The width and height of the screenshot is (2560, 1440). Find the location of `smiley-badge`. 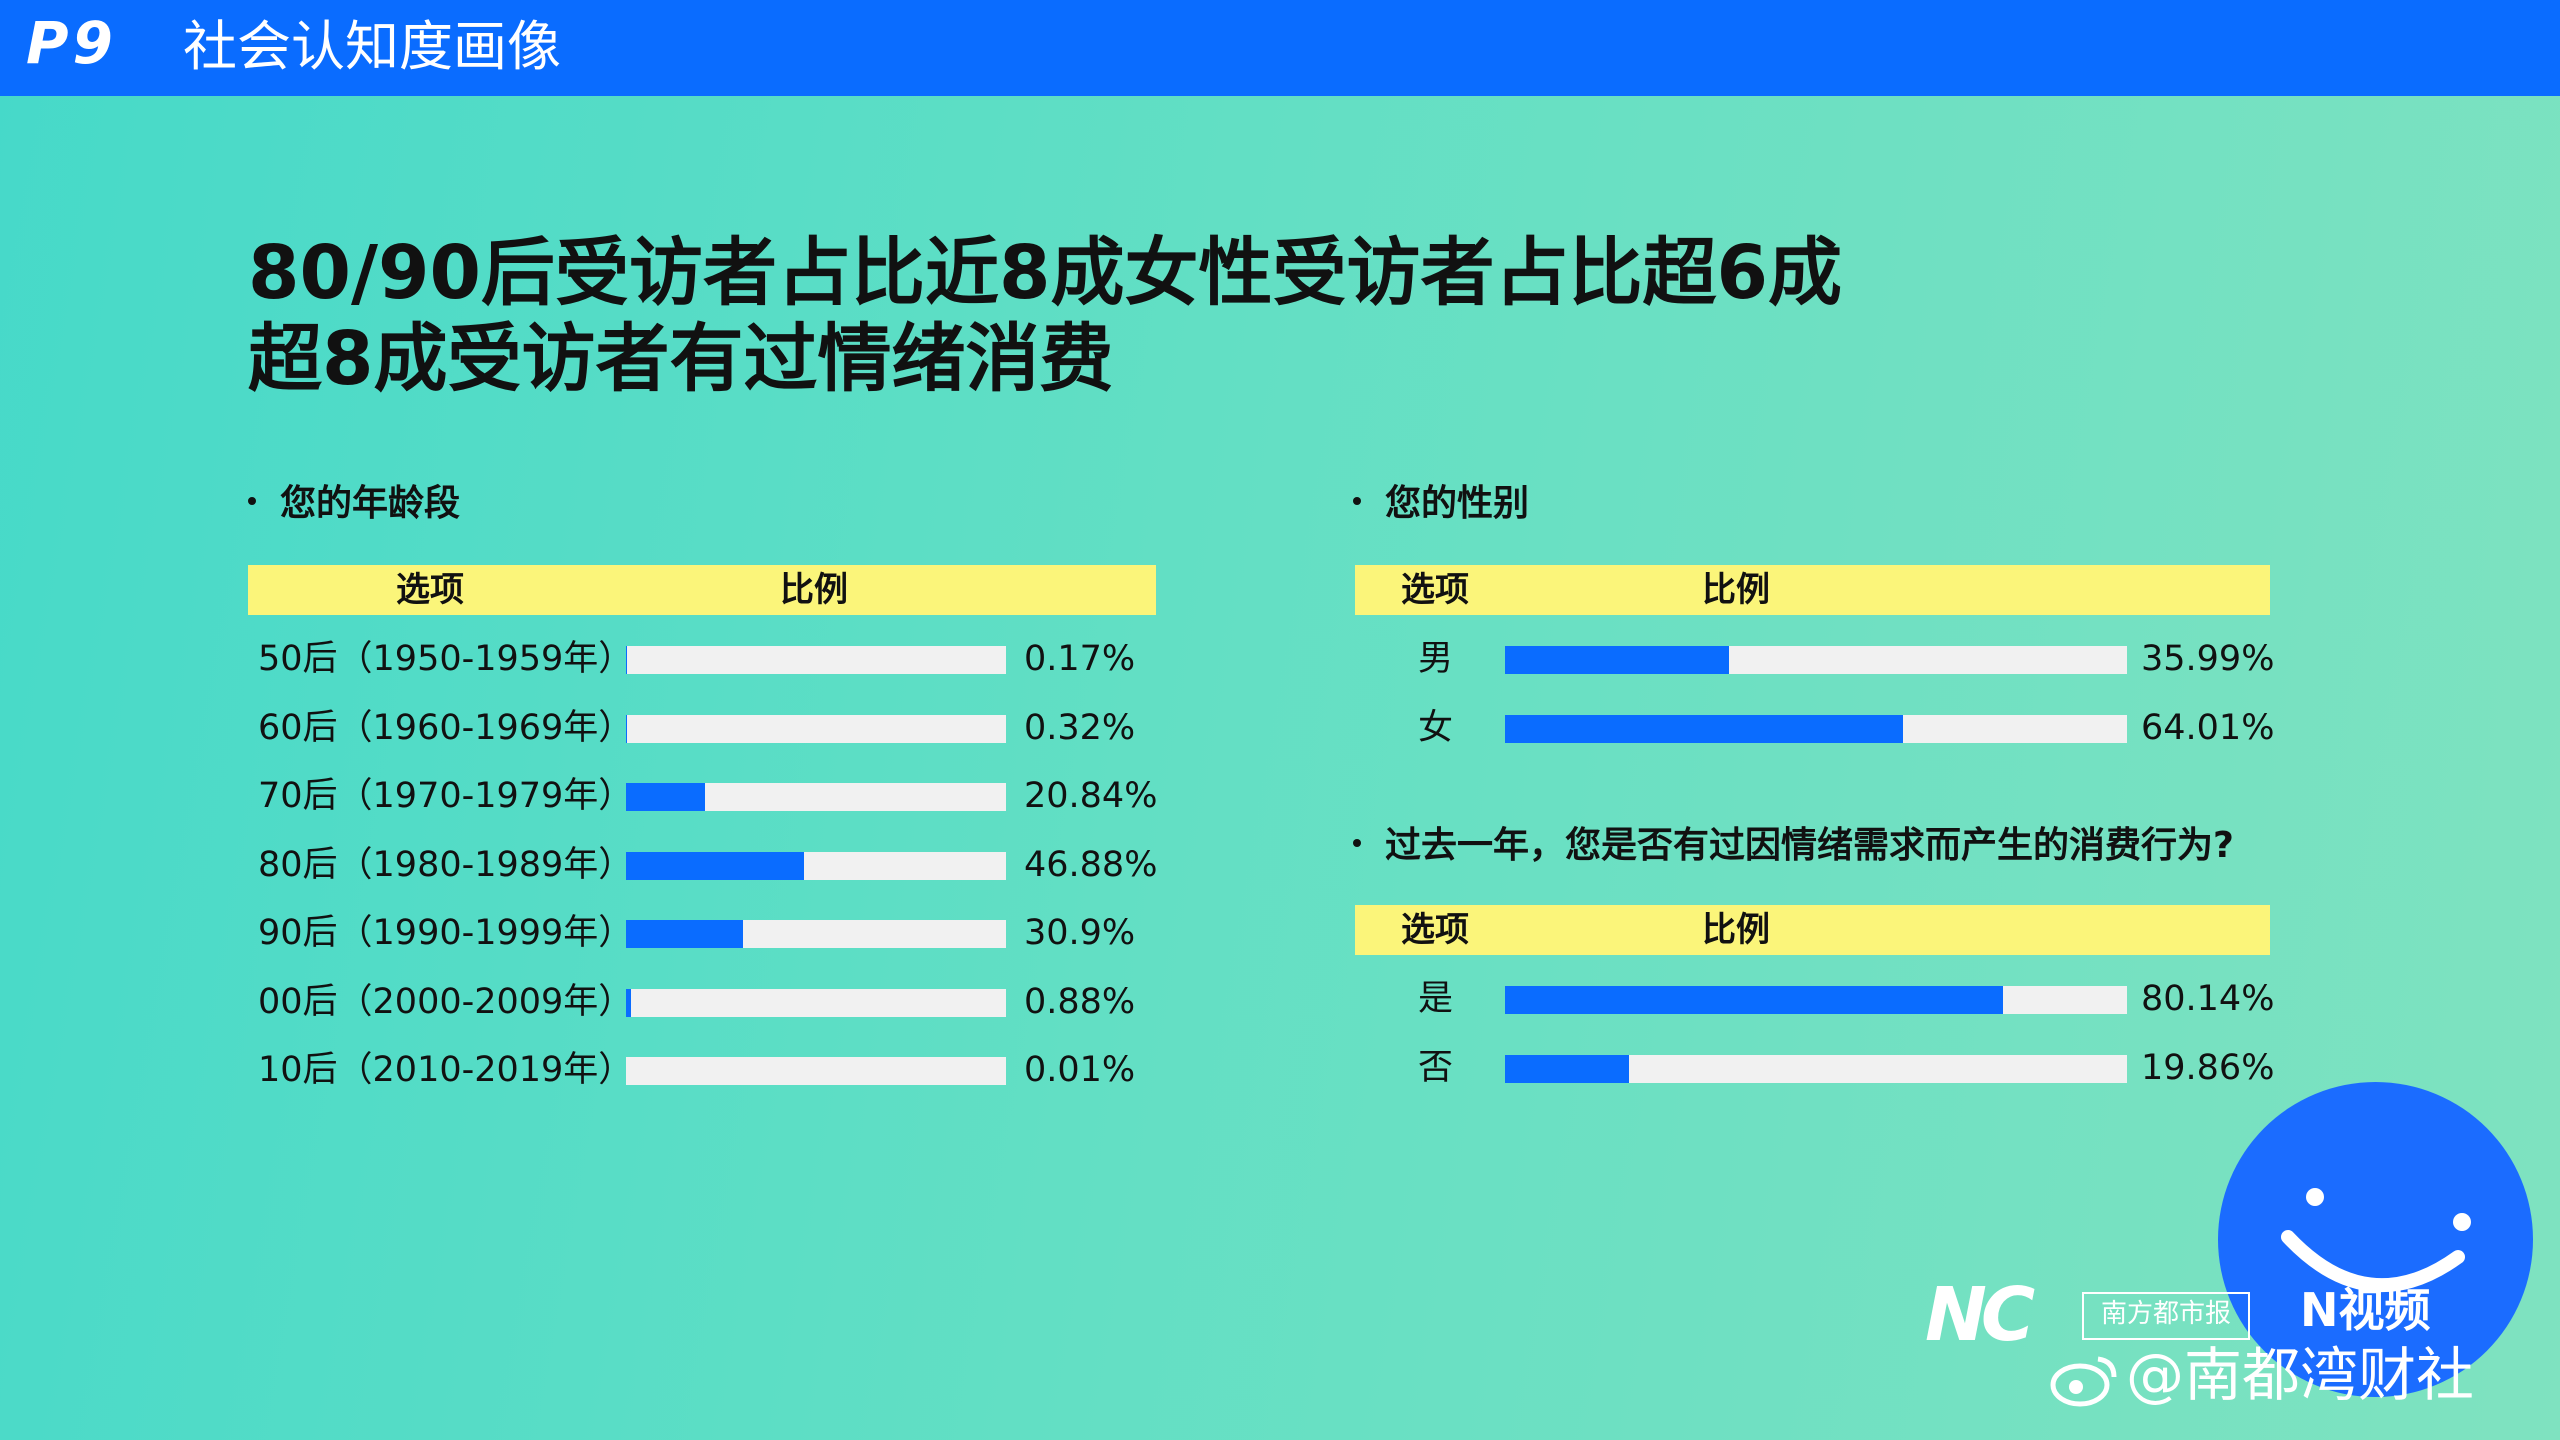

smiley-badge is located at coordinates (2375, 1239).